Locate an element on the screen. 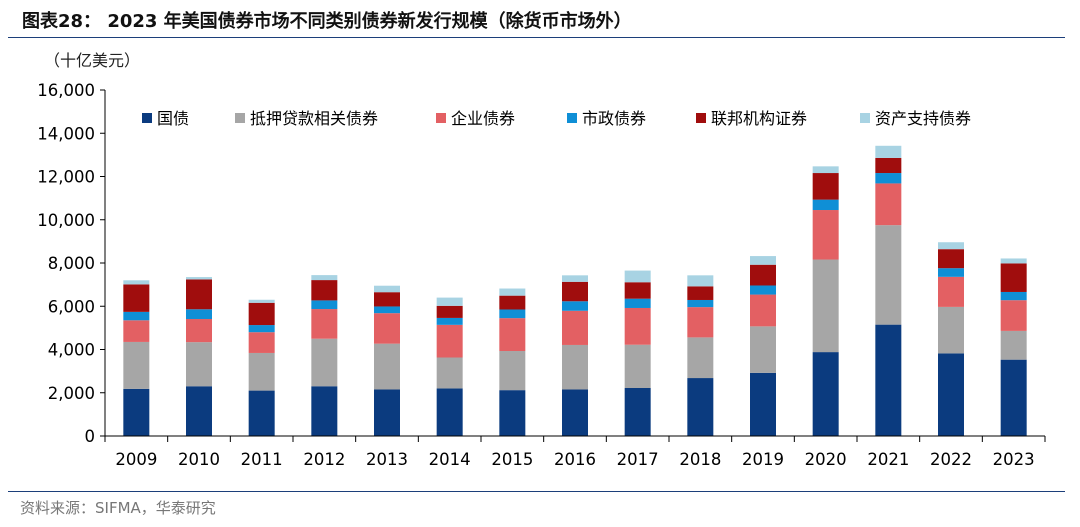 The image size is (1080, 527). x-tick-label: 2020 is located at coordinates (826, 459).